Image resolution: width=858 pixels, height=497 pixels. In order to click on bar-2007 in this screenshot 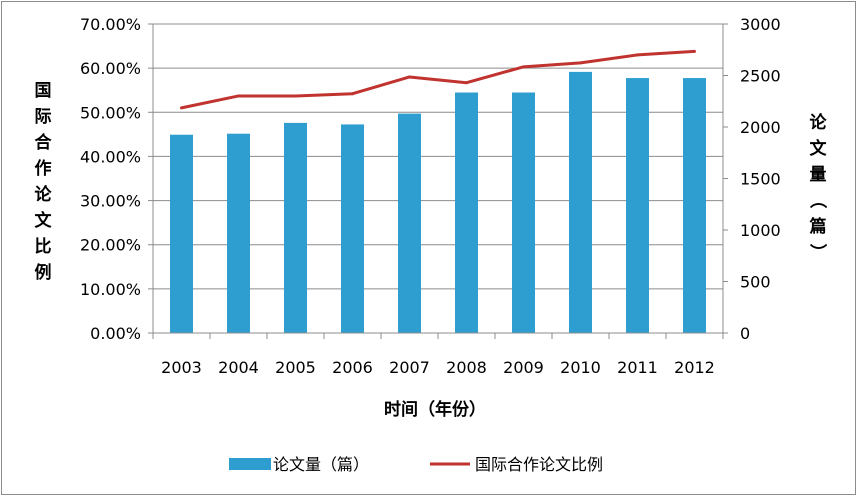, I will do `click(409, 223)`.